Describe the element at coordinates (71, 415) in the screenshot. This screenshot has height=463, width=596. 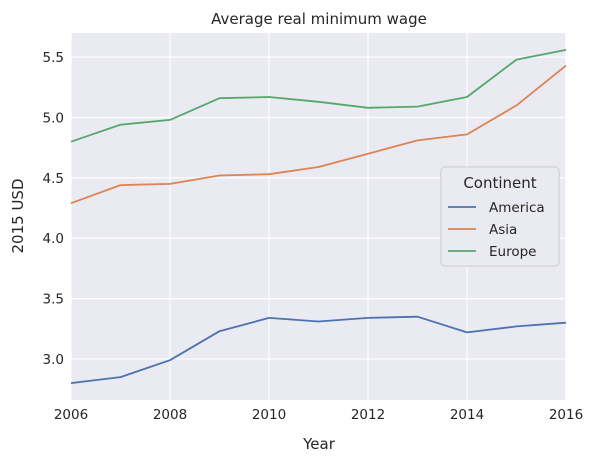
I see `x-tick-label: 2006` at that location.